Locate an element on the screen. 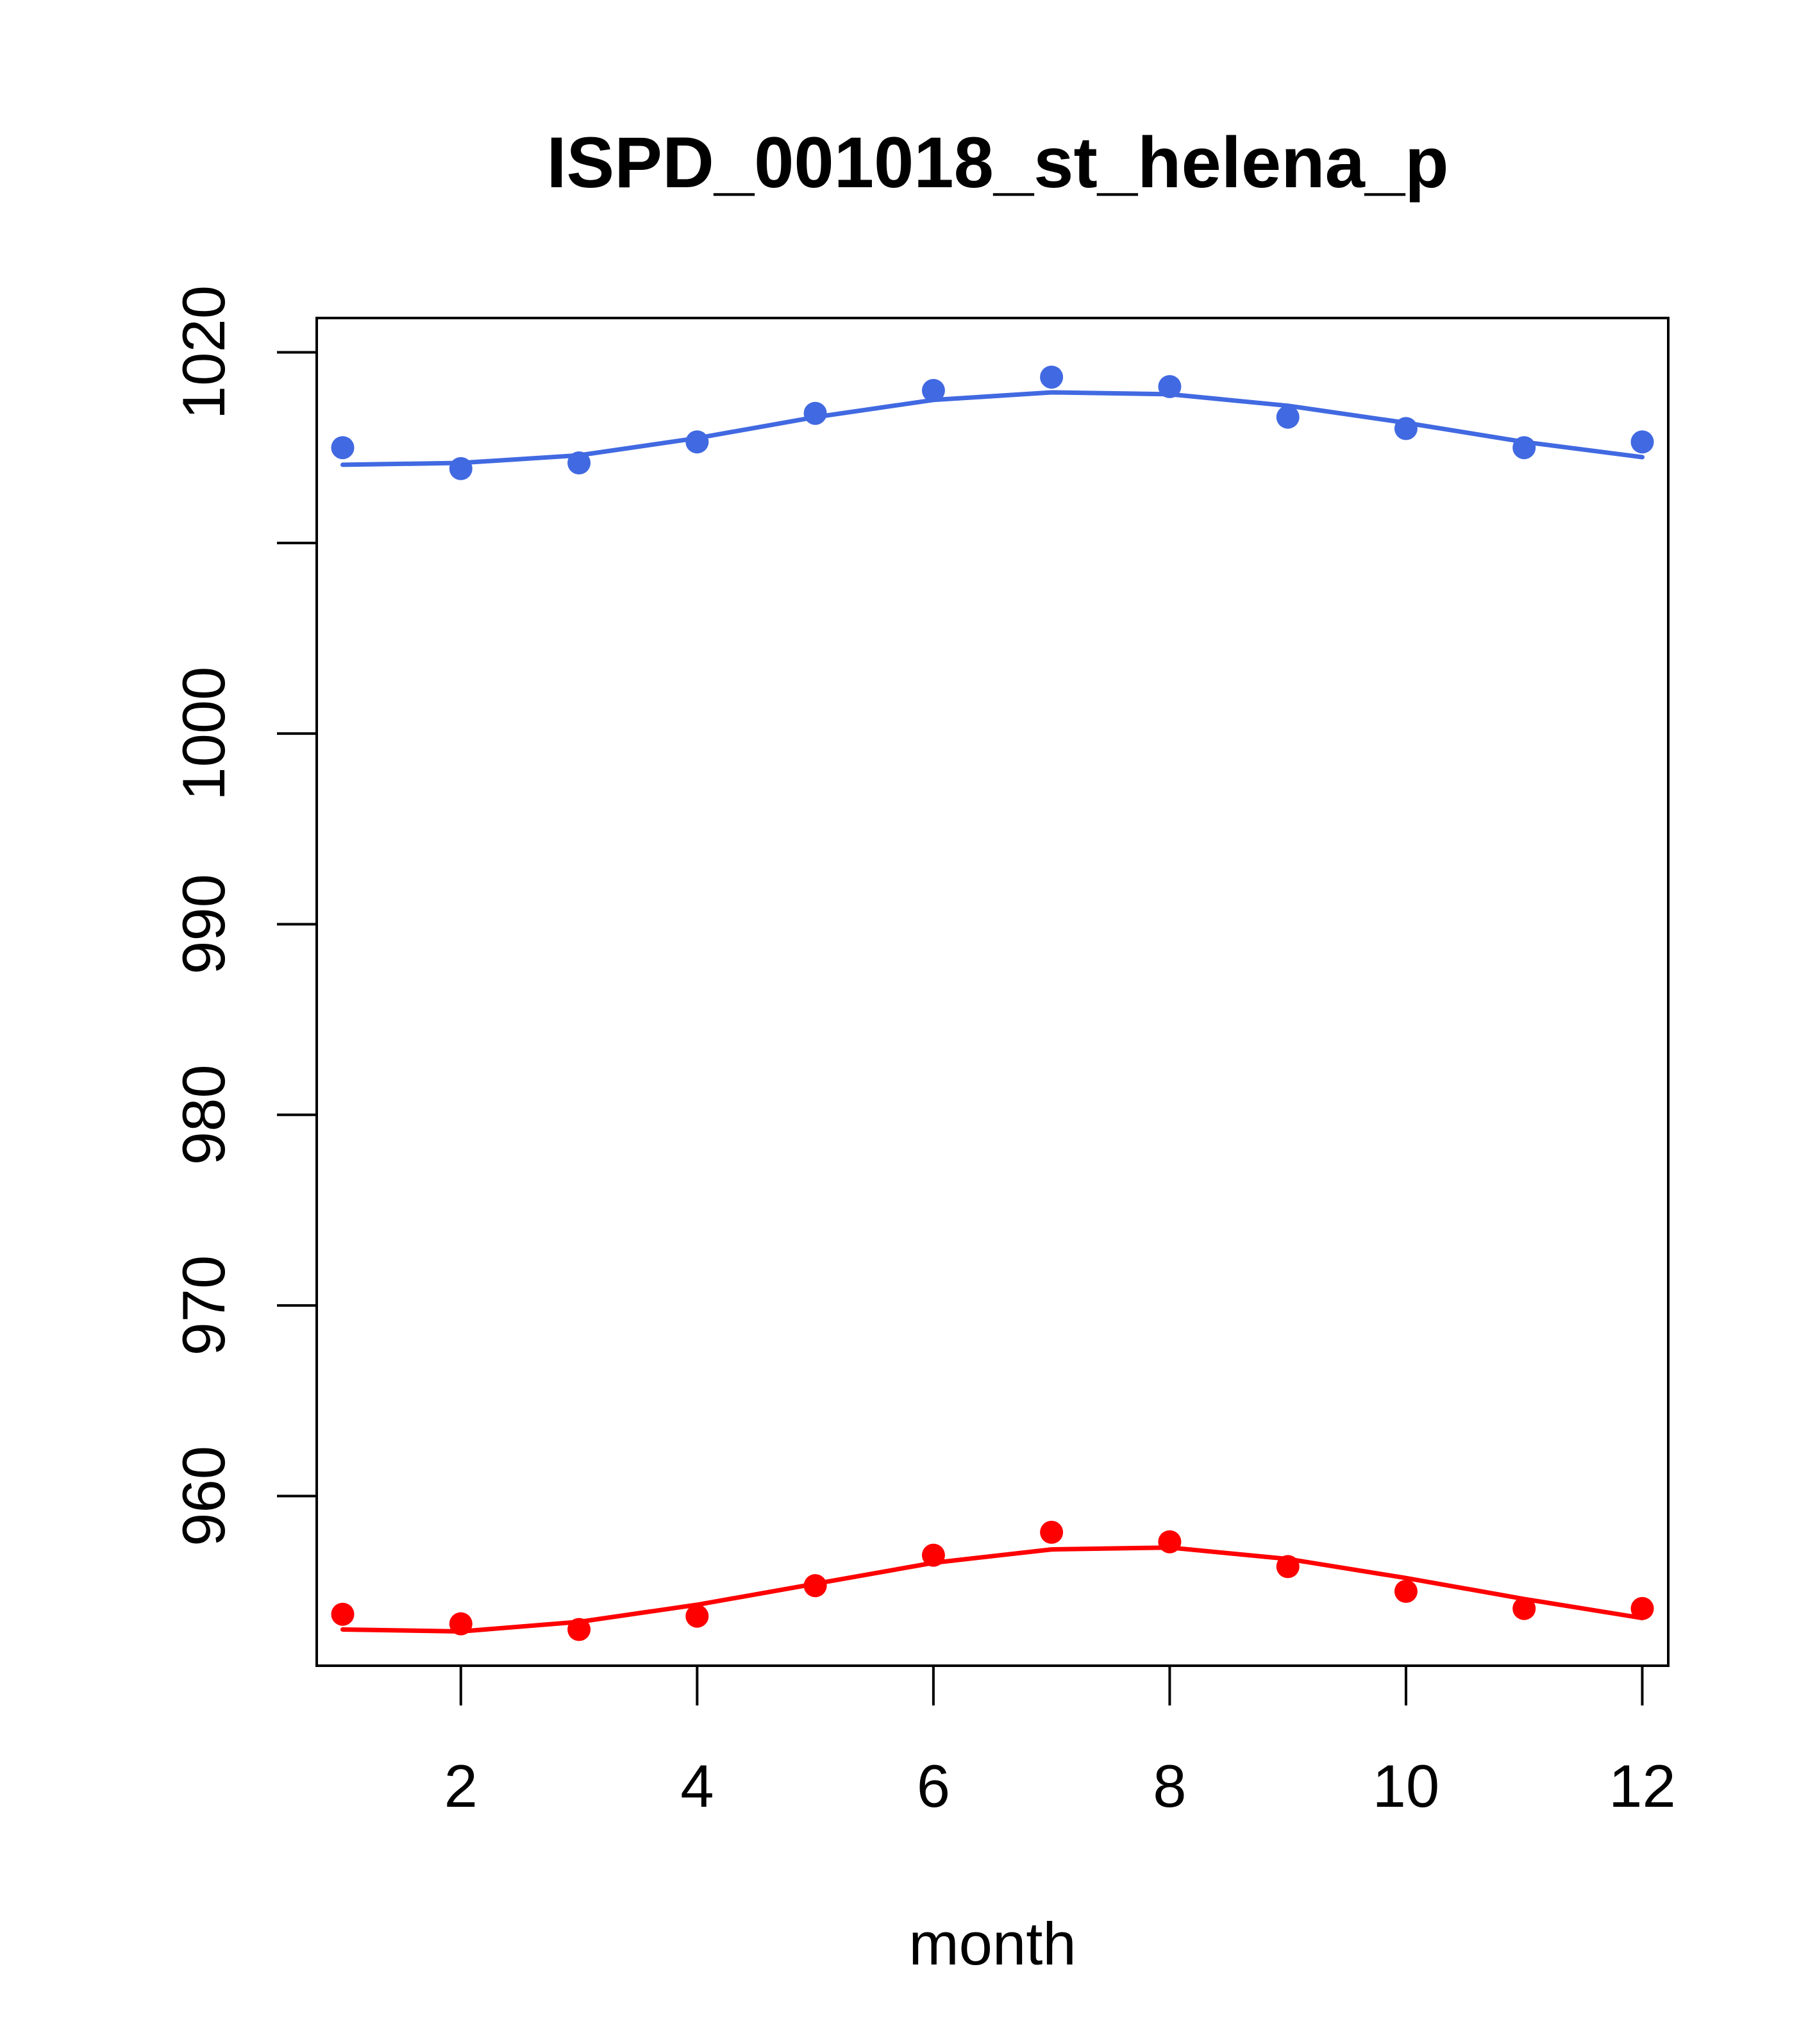 This screenshot has height=2044, width=1817. y-tick-label: 1020 is located at coordinates (204, 352).